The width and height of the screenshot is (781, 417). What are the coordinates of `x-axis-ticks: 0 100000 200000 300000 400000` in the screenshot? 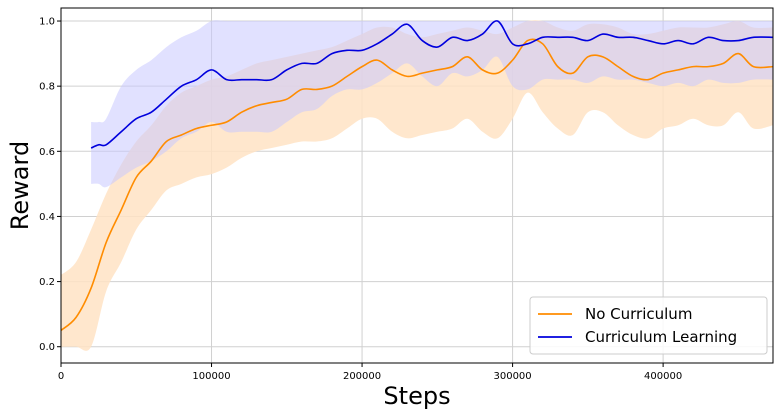 It's located at (370, 372).